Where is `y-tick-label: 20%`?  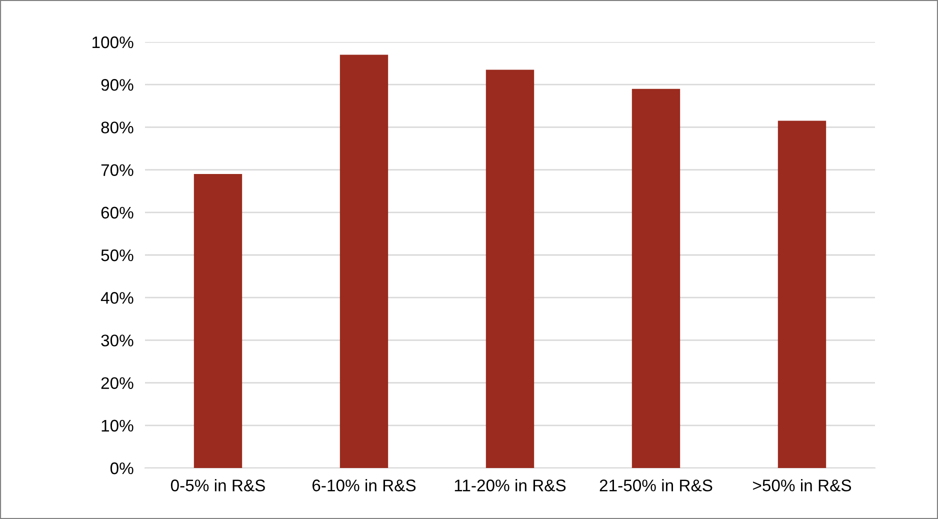
y-tick-label: 20% is located at coordinates (117, 383).